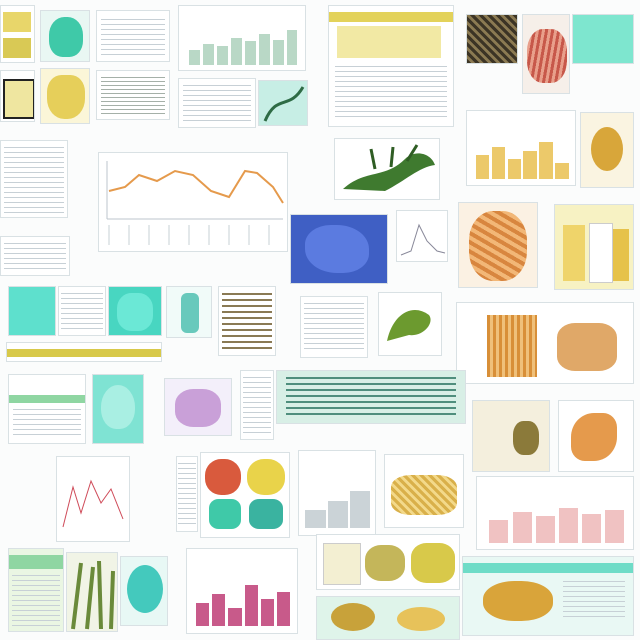  I want to click on thumb-seeds-panel, so click(388, 562).